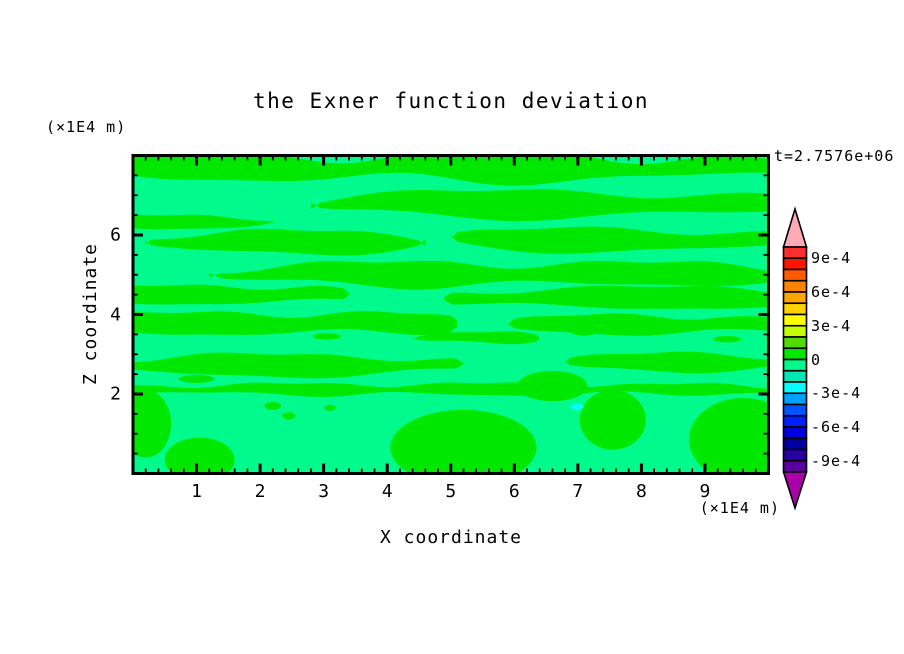 The height and width of the screenshot is (654, 904). What do you see at coordinates (196, 491) in the screenshot?
I see `x-tick-label: 1` at bounding box center [196, 491].